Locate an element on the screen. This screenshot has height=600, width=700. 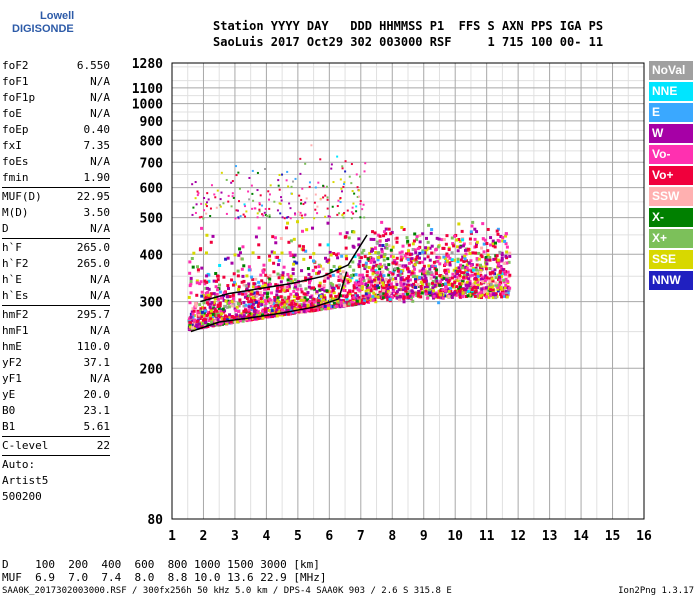
x-tick-label: 14 is located at coordinates (581, 536).